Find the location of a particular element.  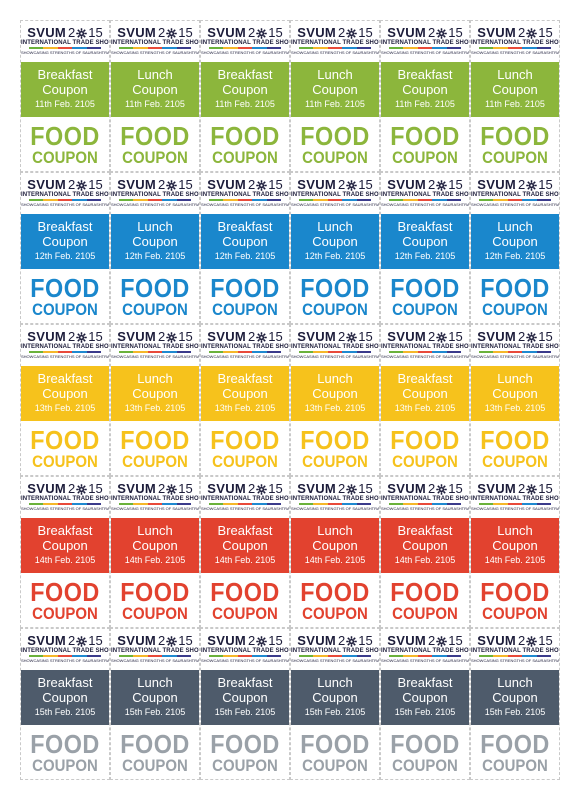

coupon-date: 13th Feb. 2105 is located at coordinates (515, 408).